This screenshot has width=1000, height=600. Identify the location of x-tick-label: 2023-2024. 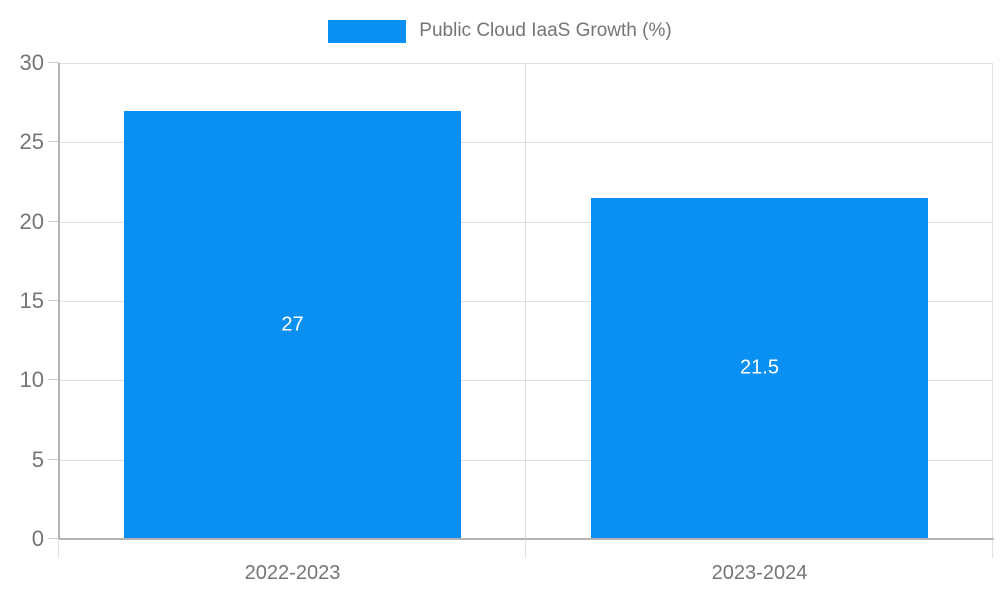
(759, 573).